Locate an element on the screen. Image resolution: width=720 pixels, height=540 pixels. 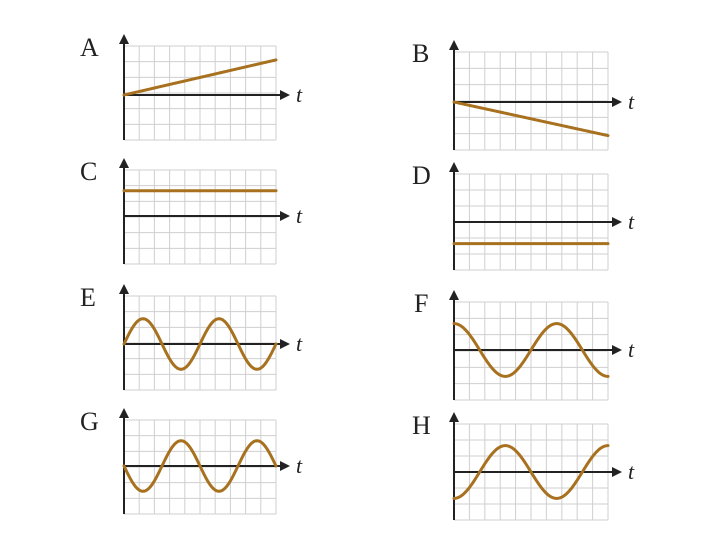
panel-label: H is located at coordinates (421, 425).